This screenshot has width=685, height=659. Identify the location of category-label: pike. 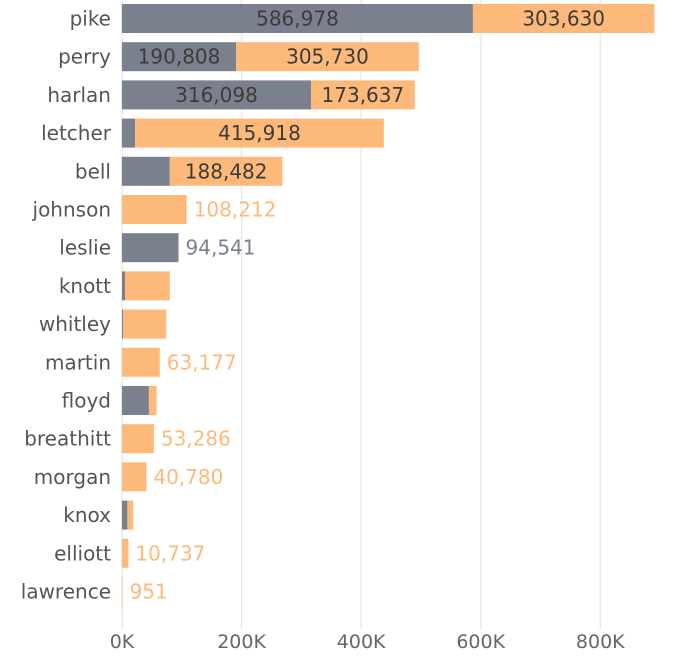
(90, 19).